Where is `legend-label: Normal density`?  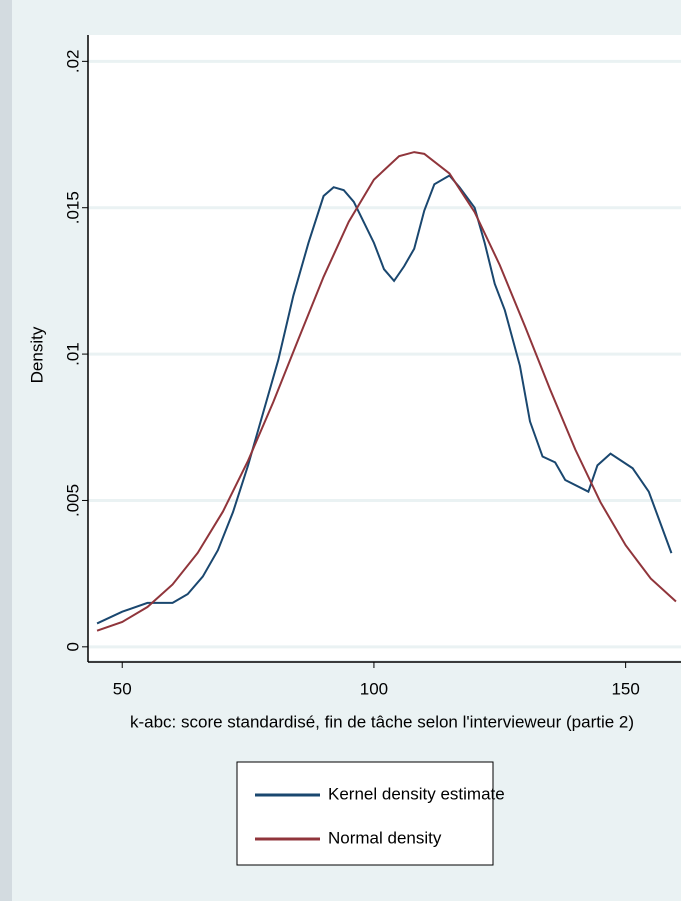 legend-label: Normal density is located at coordinates (385, 837).